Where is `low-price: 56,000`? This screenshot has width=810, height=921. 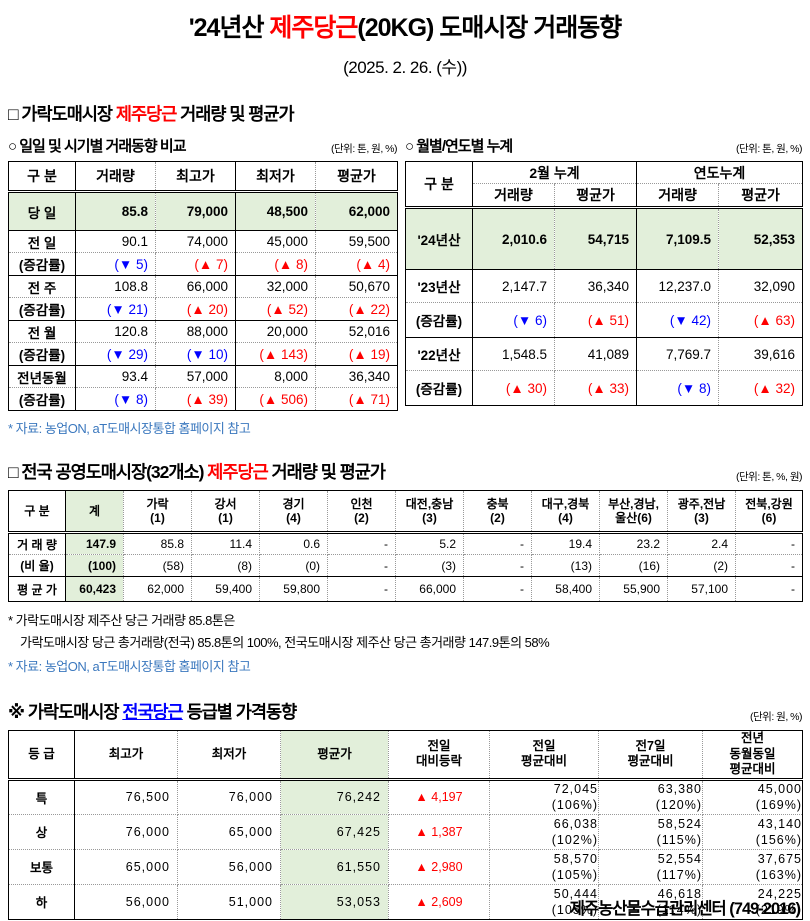 low-price: 56,000 is located at coordinates (229, 866).